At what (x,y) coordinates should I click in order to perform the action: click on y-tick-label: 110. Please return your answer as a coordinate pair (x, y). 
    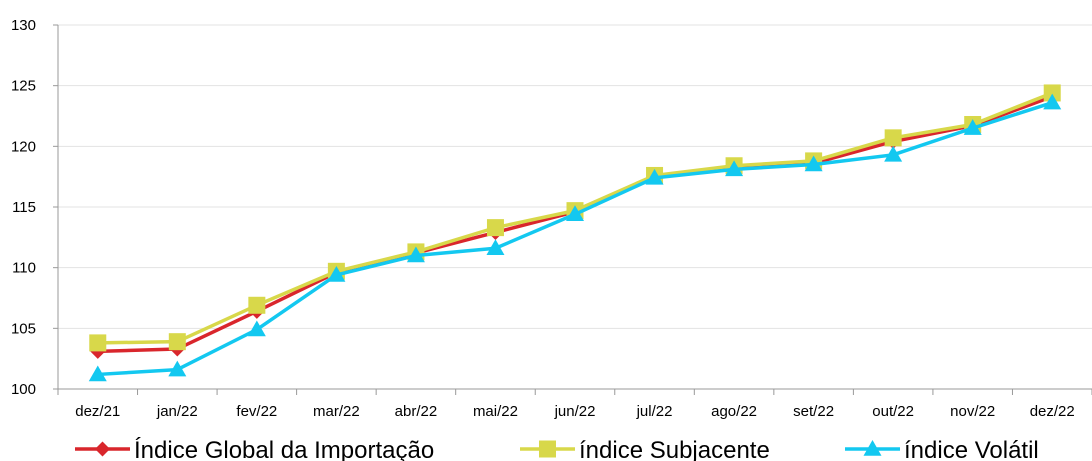
    Looking at the image, I should click on (24, 268).